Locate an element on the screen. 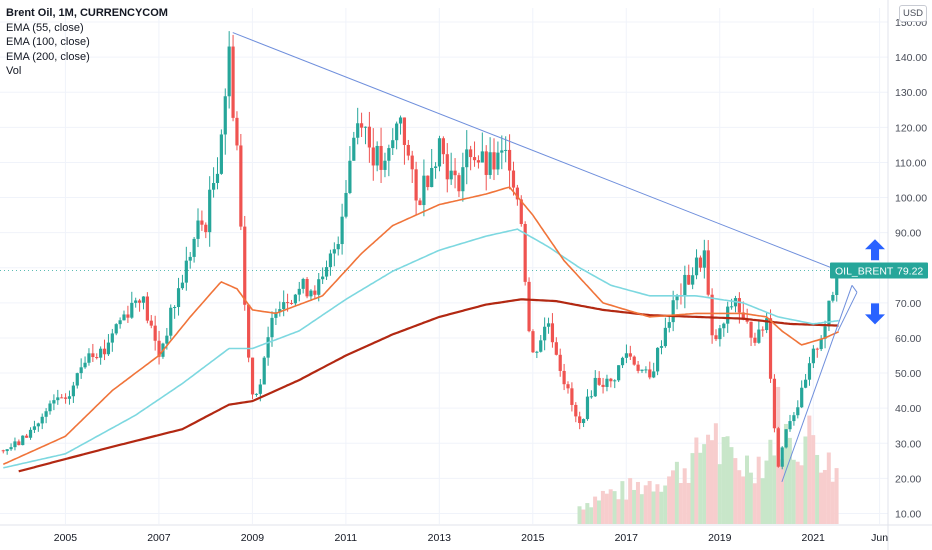  symbol-title: Brent Oil, 1M, CURRENCYCOM is located at coordinates (87, 13).